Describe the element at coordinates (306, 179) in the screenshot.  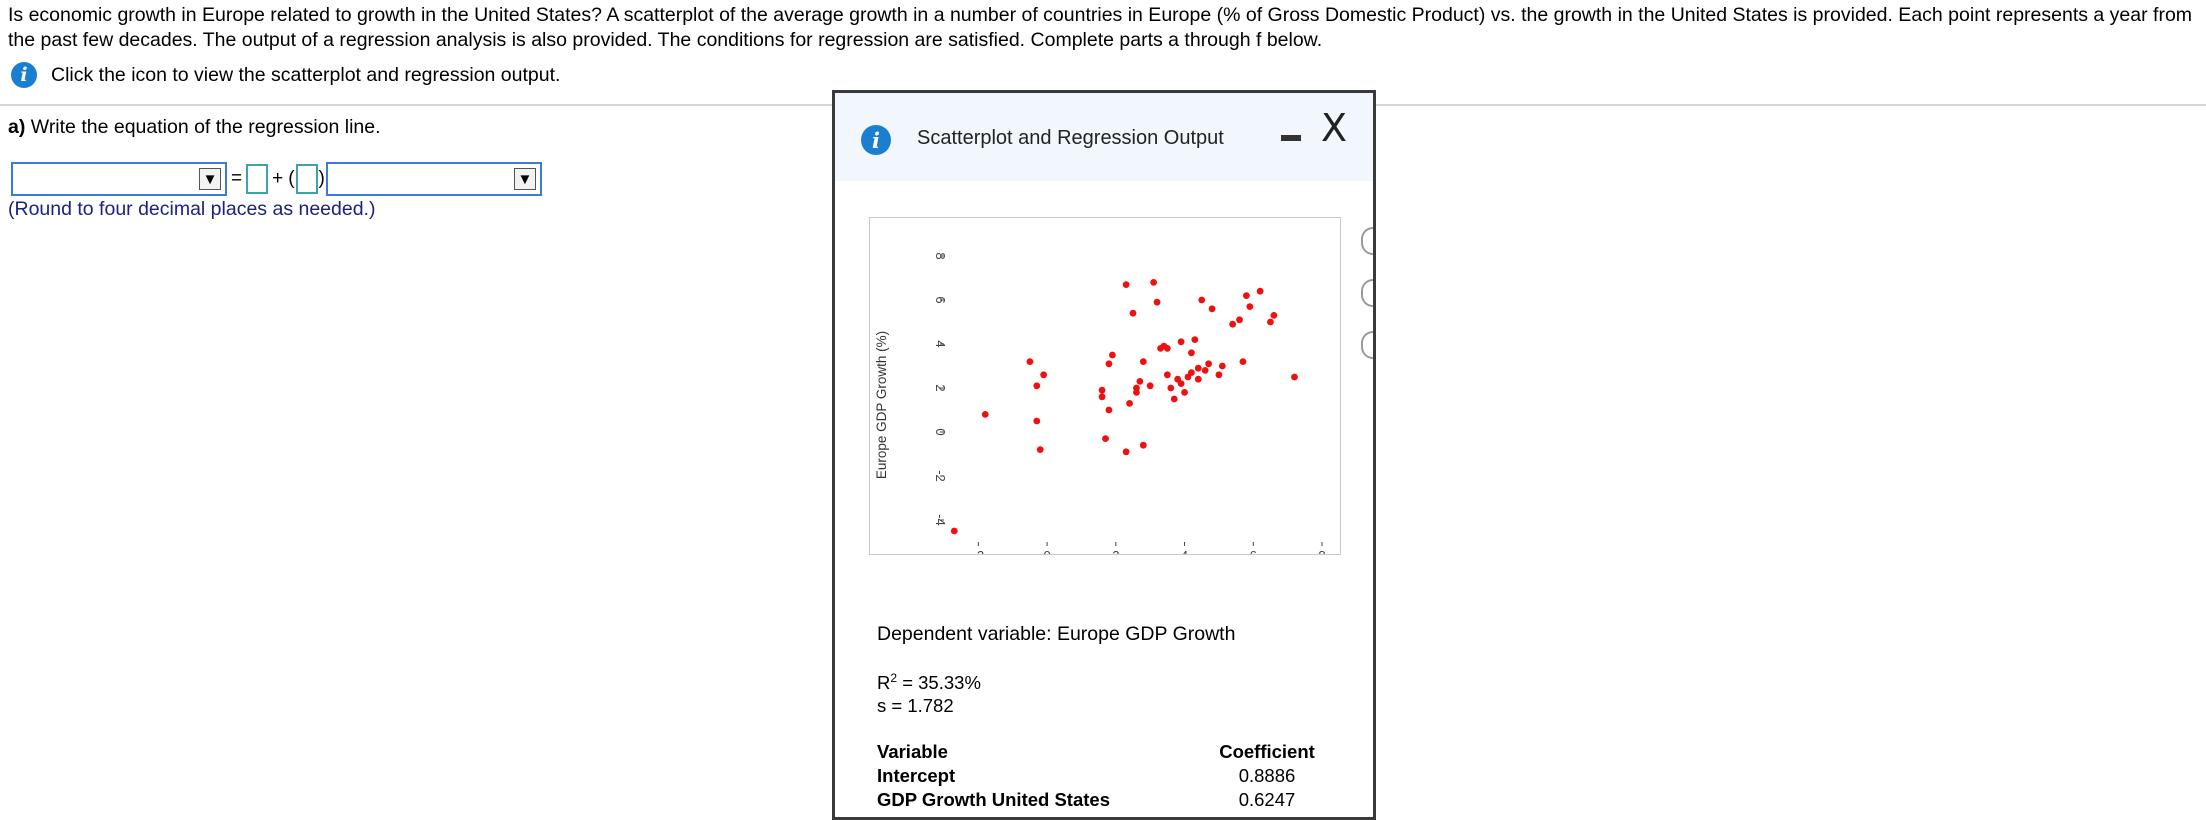
I see `slope-input` at that location.